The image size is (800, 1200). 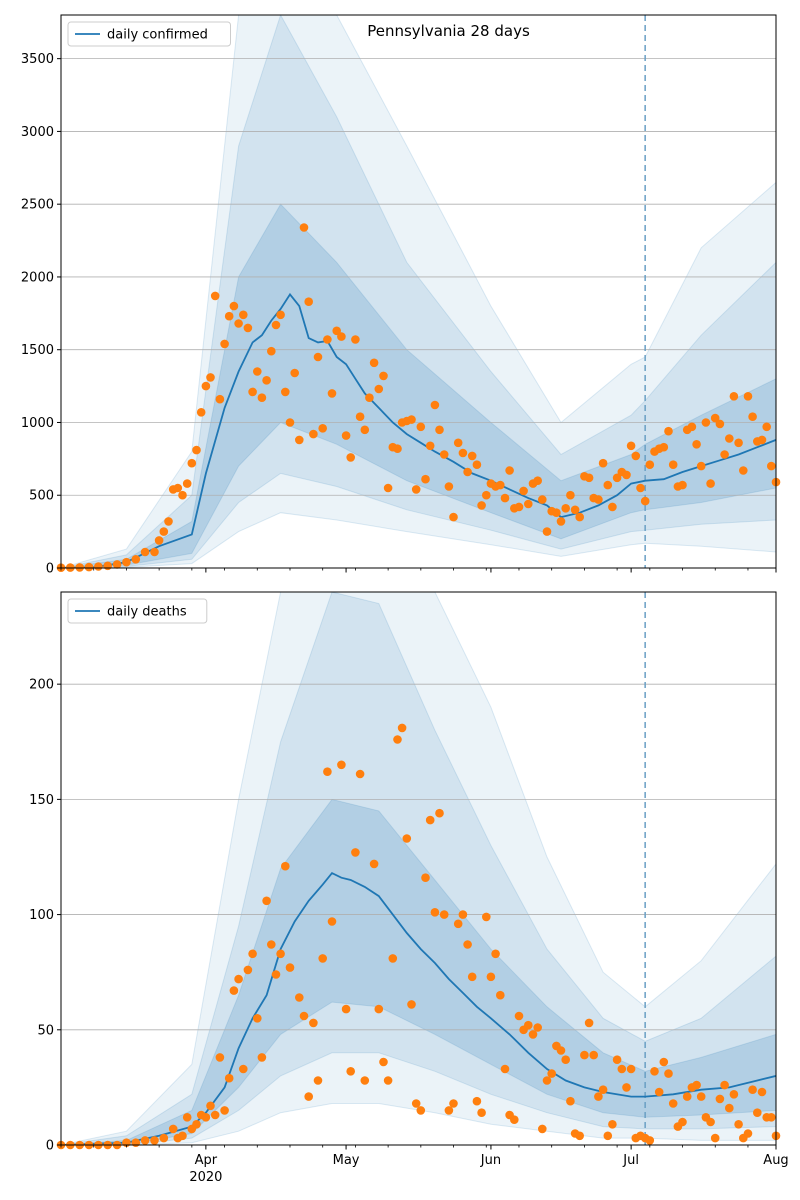 I want to click on y-tick-label: 3000, so click(x=37, y=132).